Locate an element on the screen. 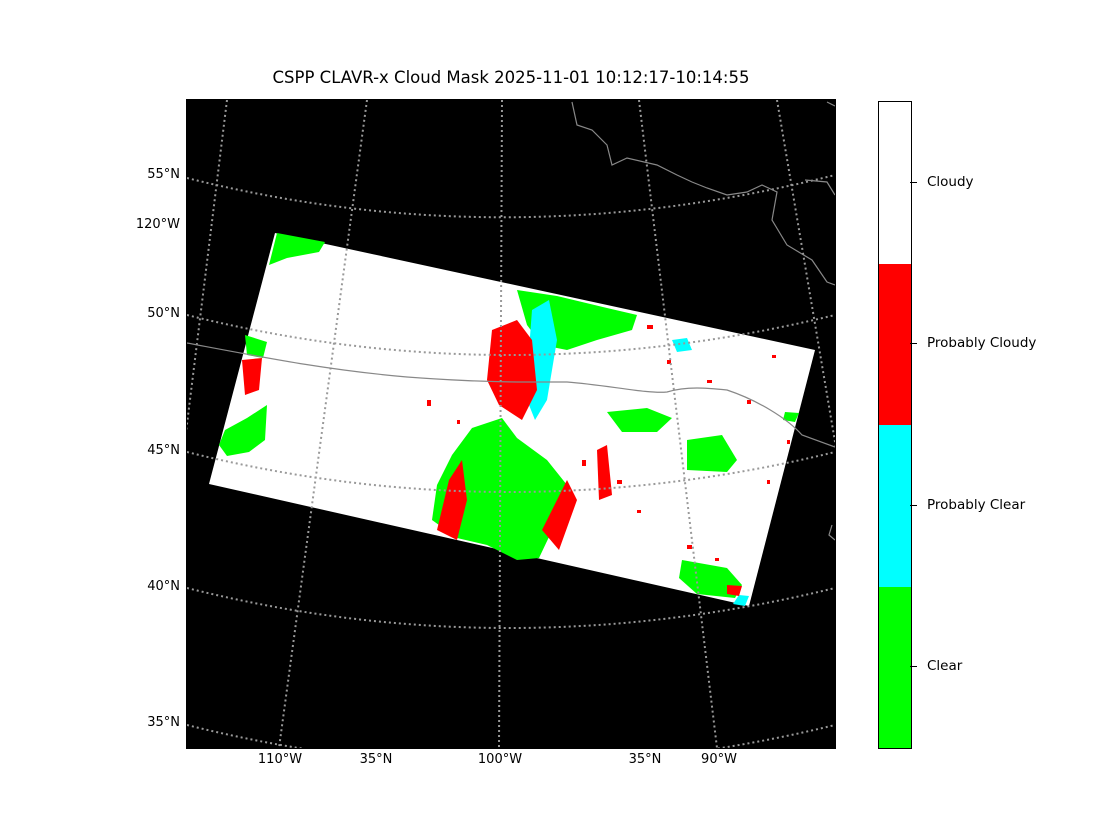  speckle-group is located at coordinates (608, 443).